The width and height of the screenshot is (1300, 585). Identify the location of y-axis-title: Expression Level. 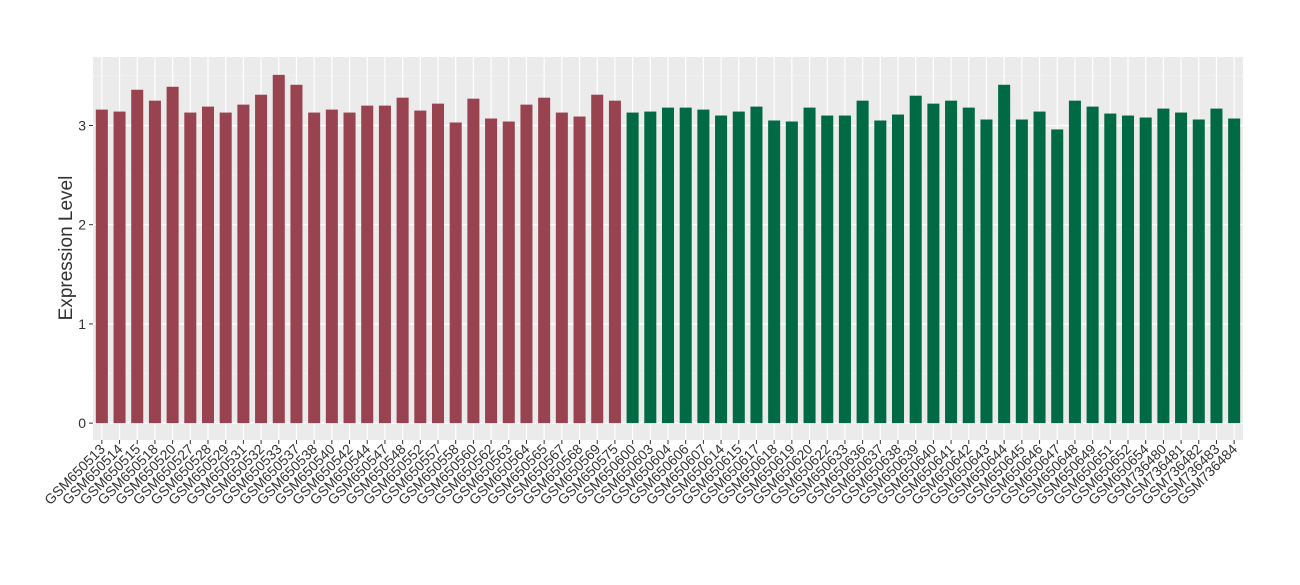
(66, 248).